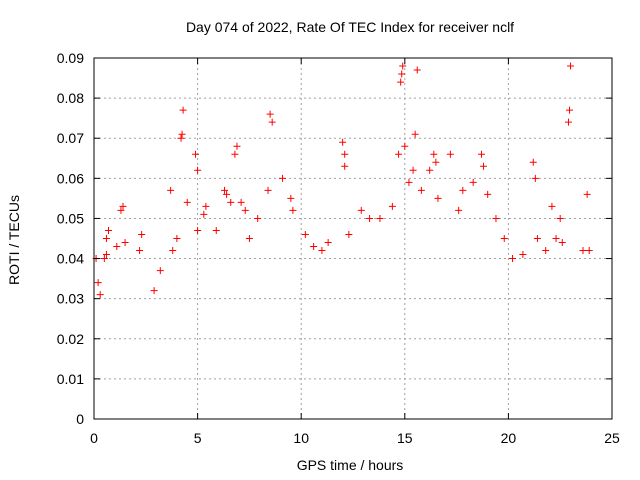 Image resolution: width=640 pixels, height=480 pixels. Describe the element at coordinates (70, 58) in the screenshot. I see `y-tick-label: 0.09` at that location.